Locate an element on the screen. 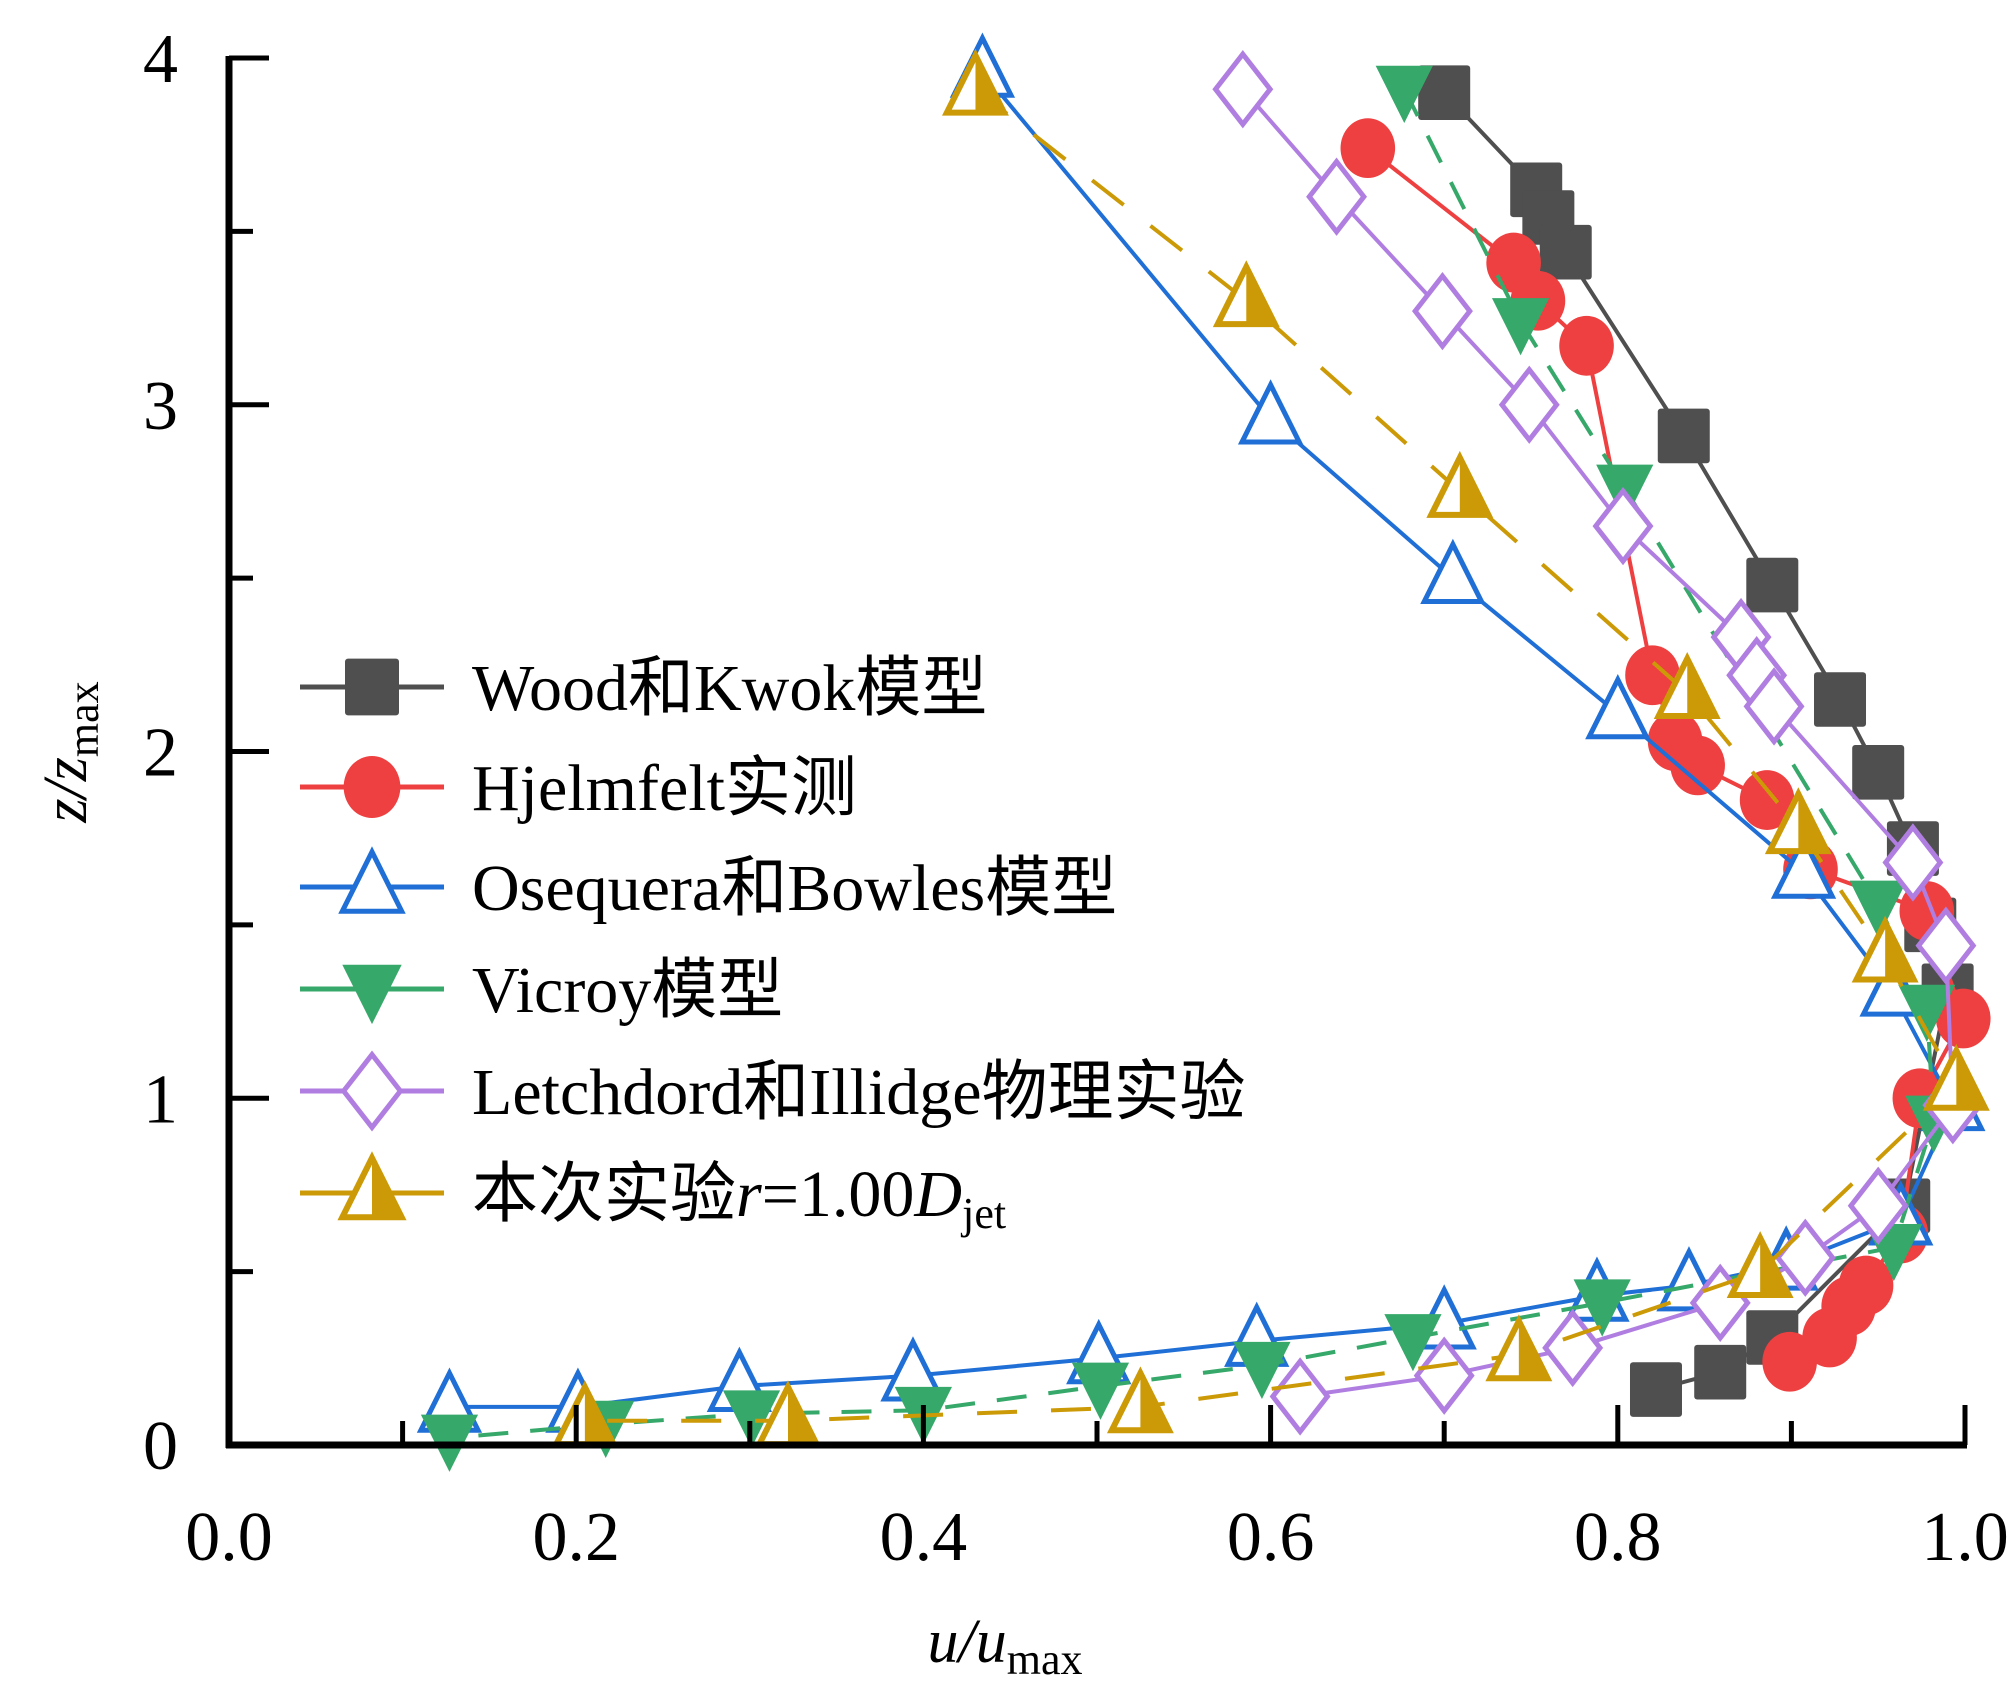 The image size is (2014, 1683). legend-label: Hjelmfelt实测 is located at coordinates (664, 788).